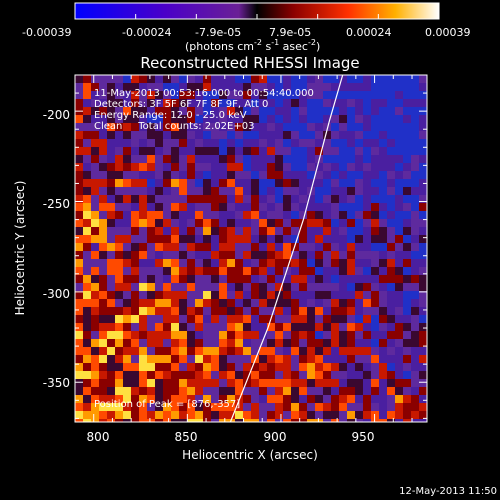  I want to click on y-tick-label: -200, so click(56, 115).